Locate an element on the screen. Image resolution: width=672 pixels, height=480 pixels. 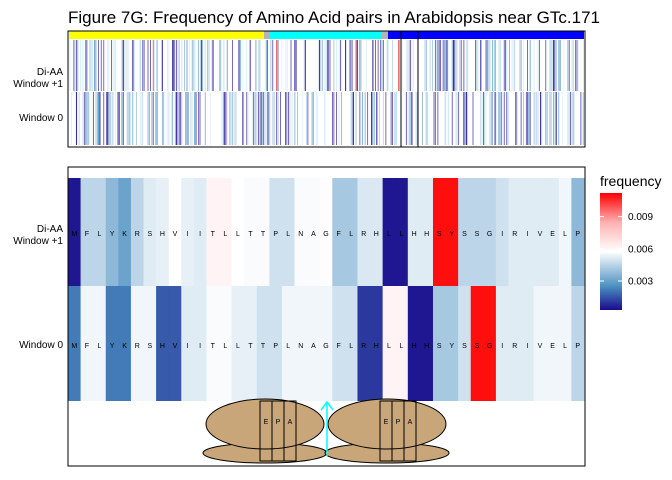
ribosome-site-label: A is located at coordinates (290, 422).